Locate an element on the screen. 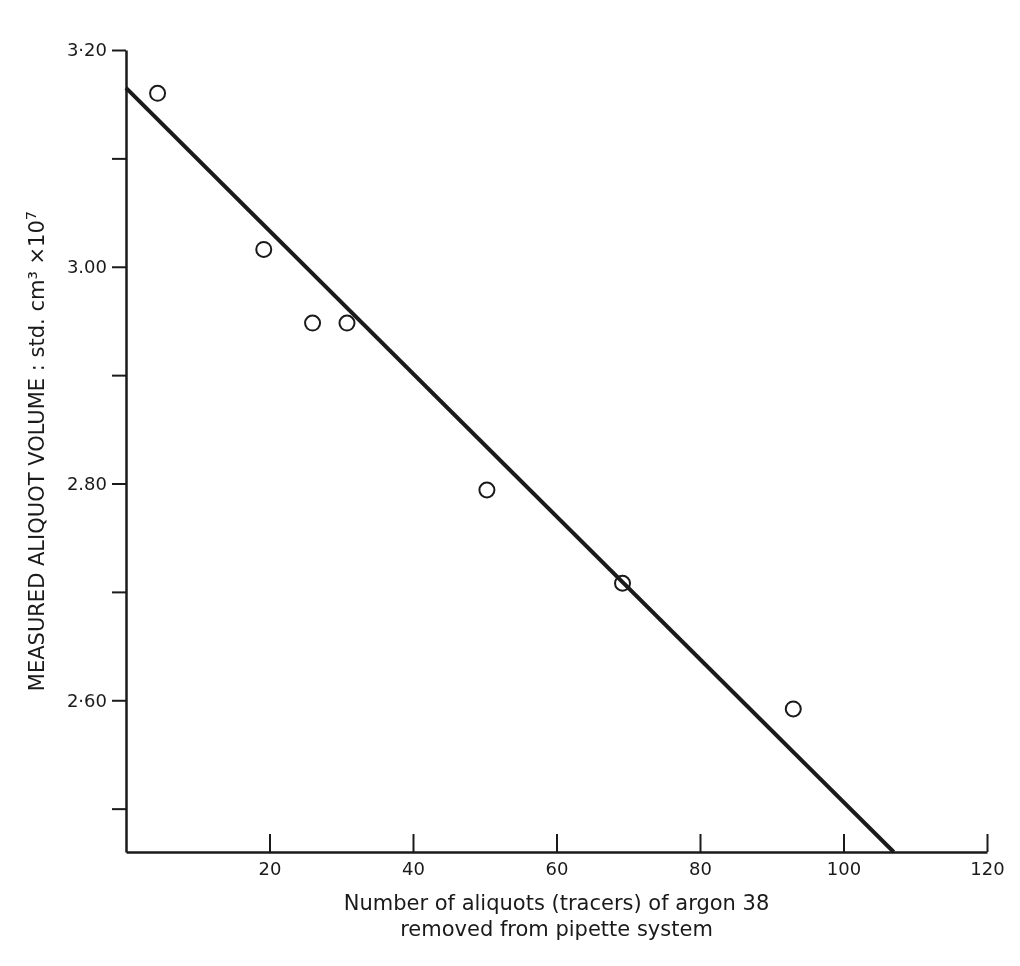 The image size is (1020, 966). y-tick-label: 3.00 is located at coordinates (86, 267).